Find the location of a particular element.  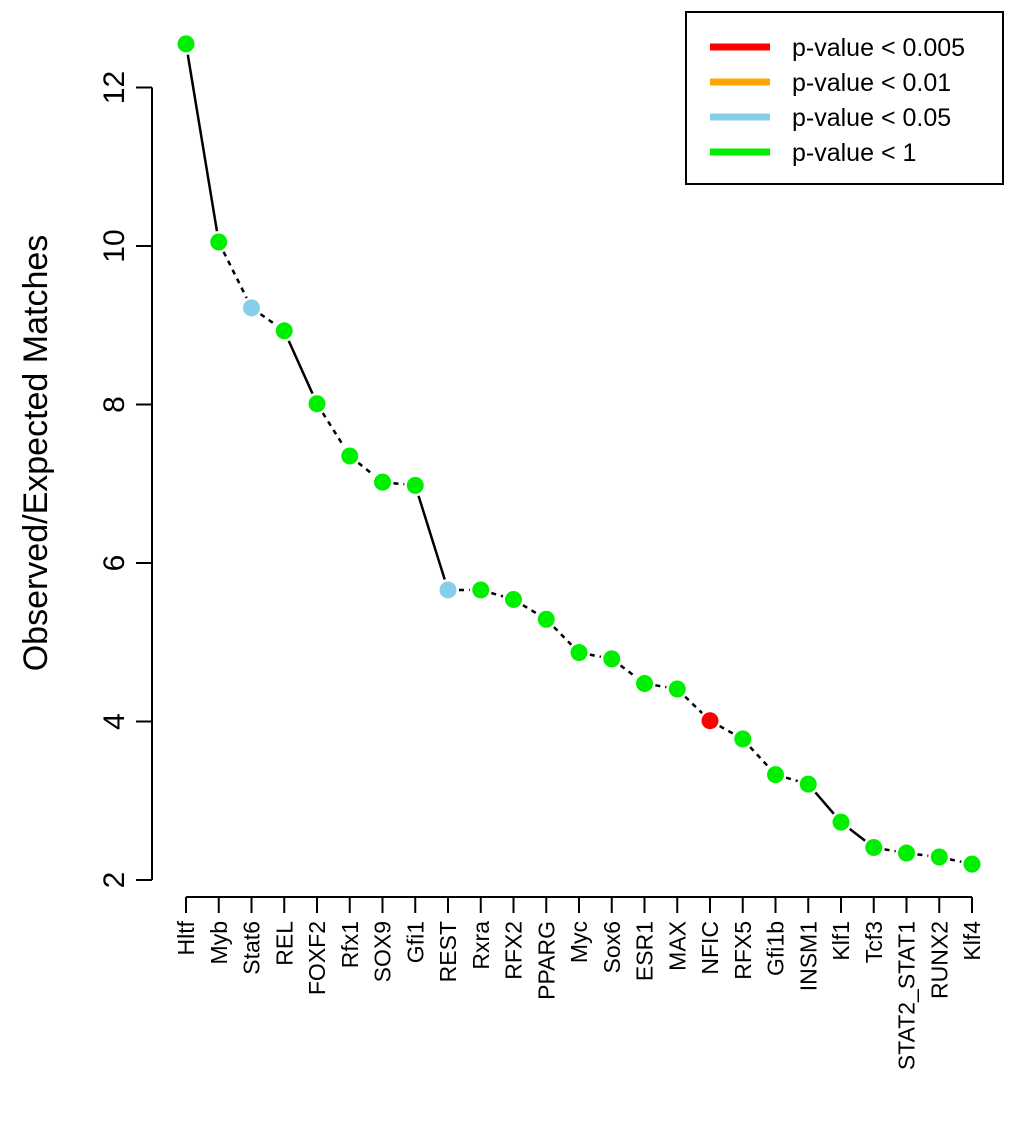

x-tick-label: RFX5 is located at coordinates (743, 950).